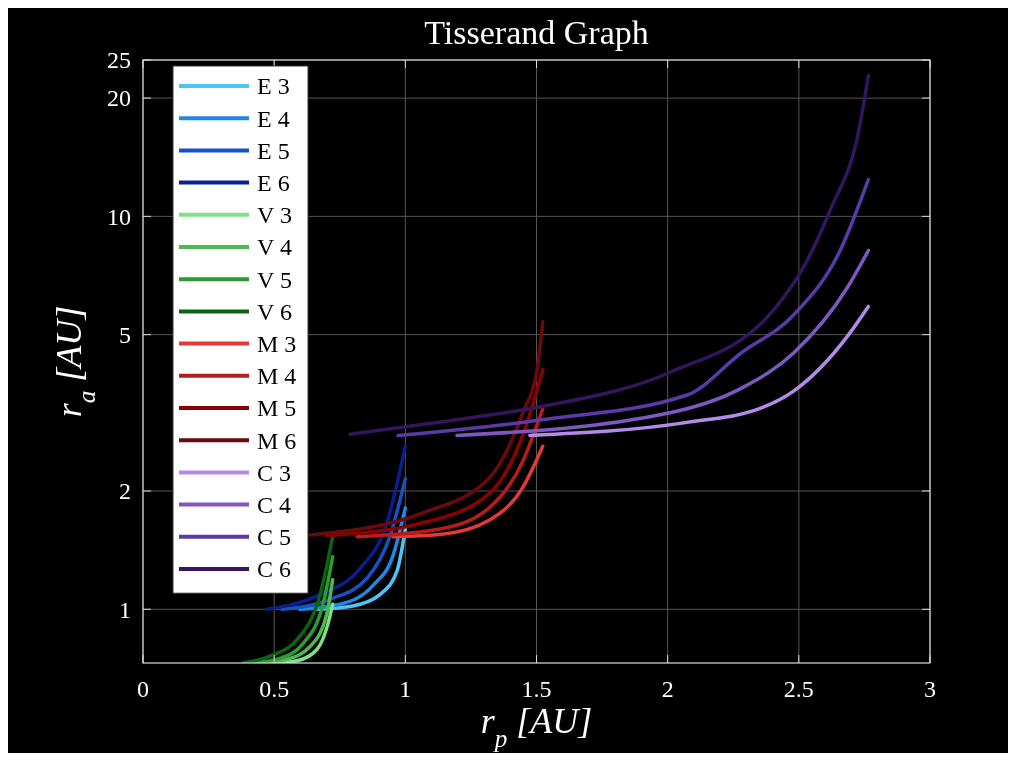  Describe the element at coordinates (277, 344) in the screenshot. I see `legend-label: M 3` at that location.